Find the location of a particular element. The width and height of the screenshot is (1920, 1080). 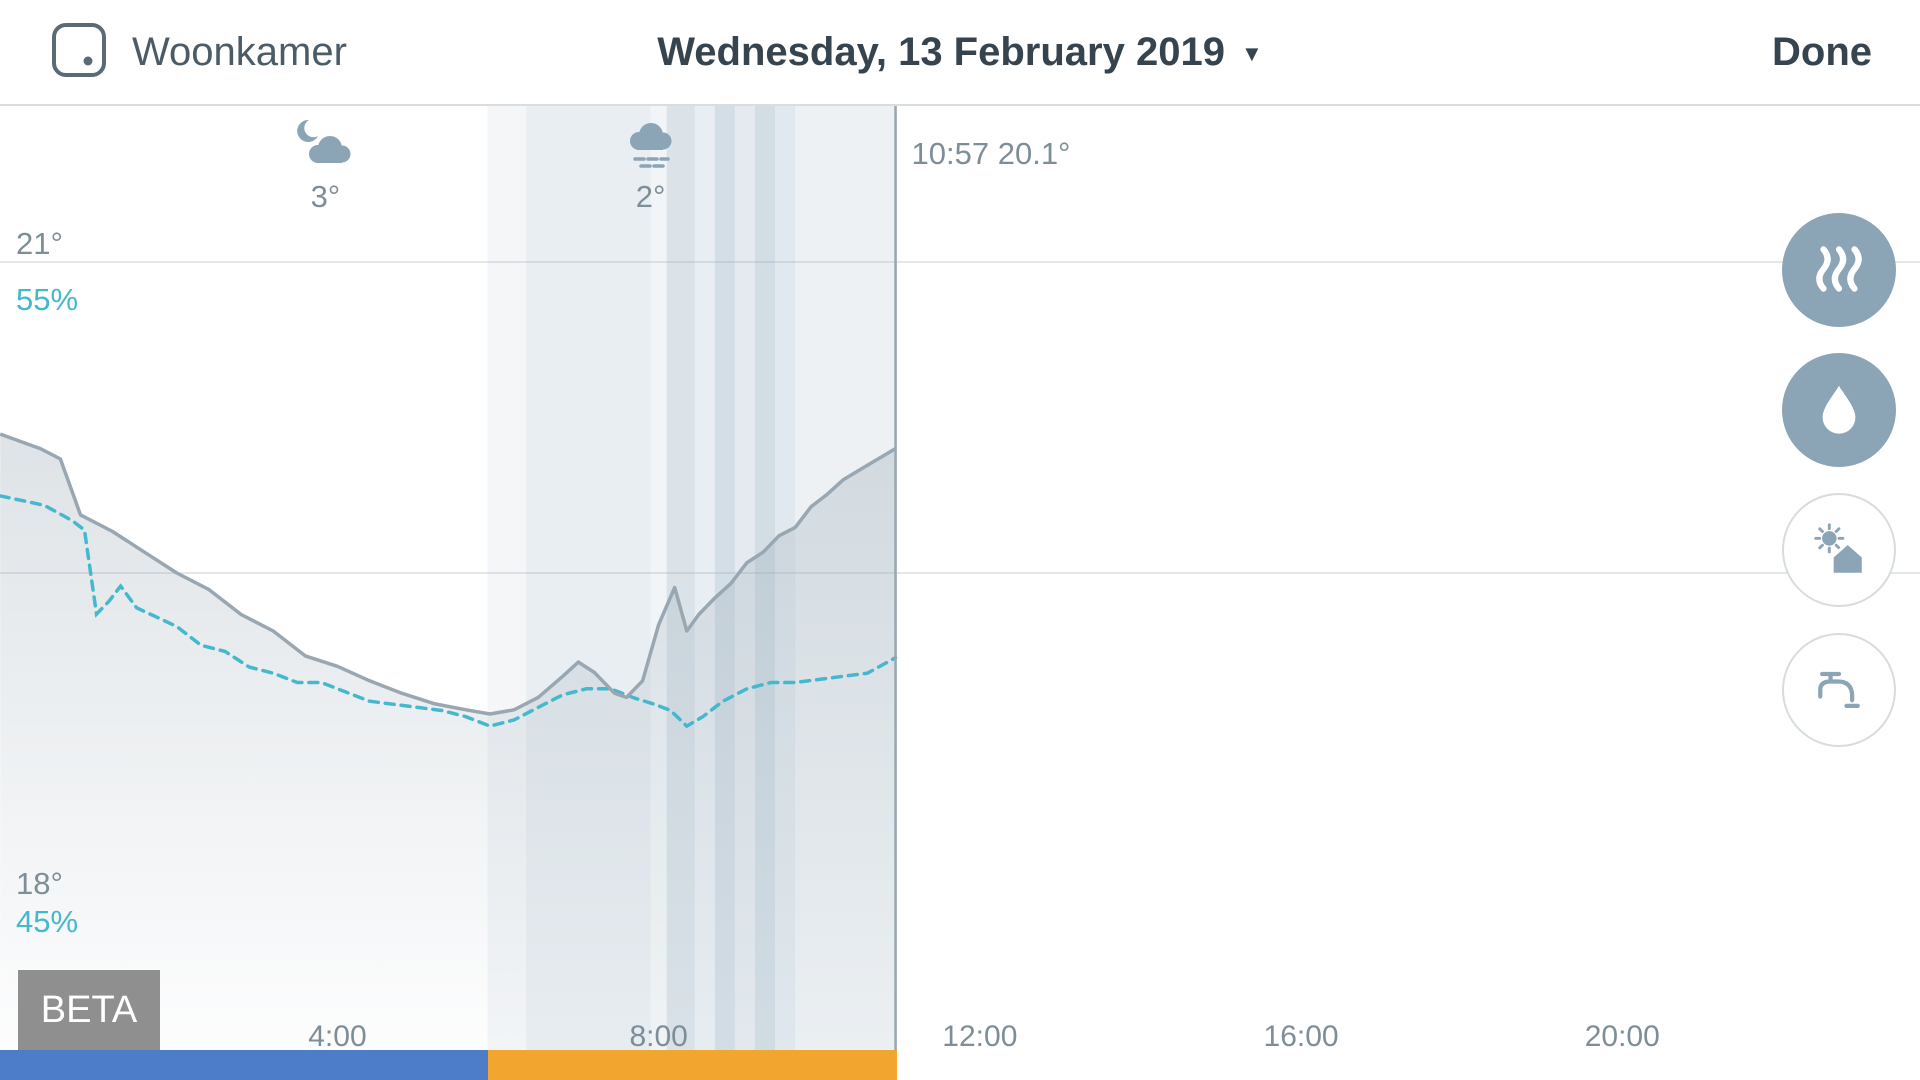

heat-waves-icon is located at coordinates (1839, 270).